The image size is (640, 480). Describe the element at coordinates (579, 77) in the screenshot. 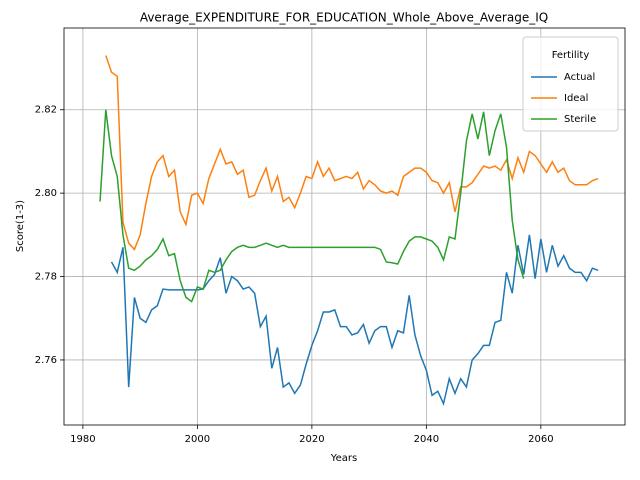

I see `legend-label: Actual` at that location.